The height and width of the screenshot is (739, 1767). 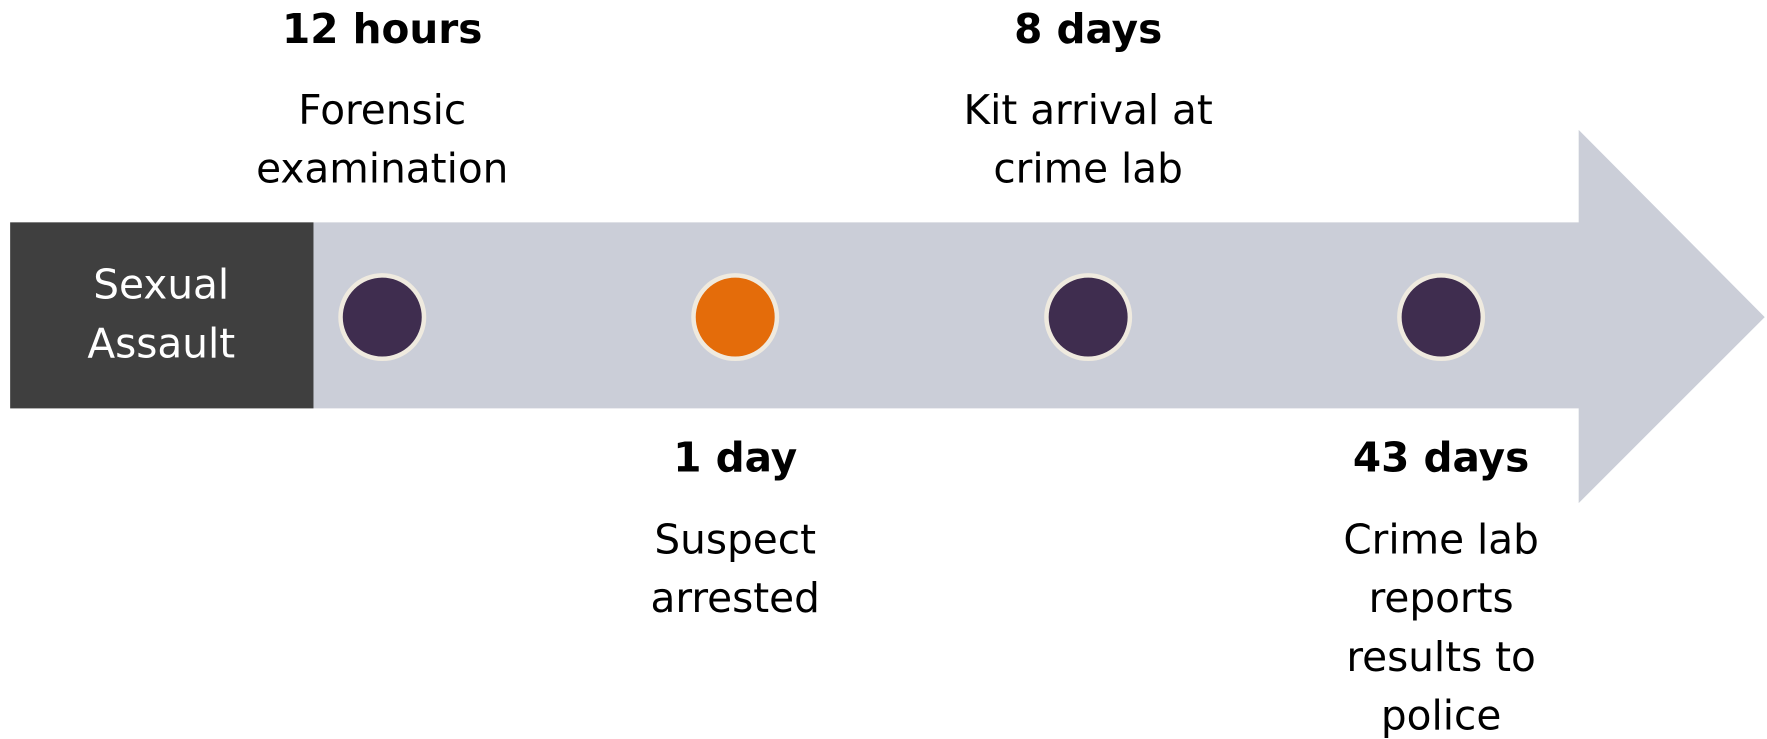 I want to click on event-label: arrested, so click(x=735, y=598).